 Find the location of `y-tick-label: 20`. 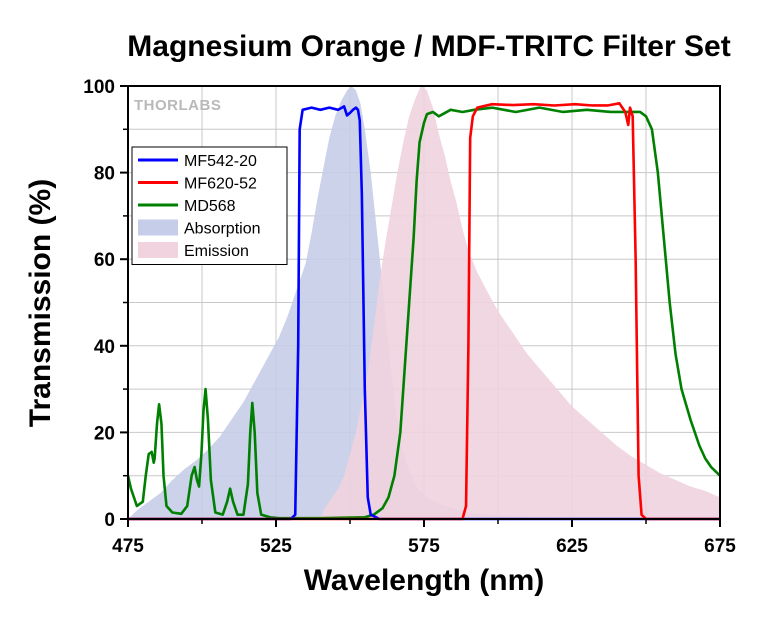

y-tick-label: 20 is located at coordinates (104, 433).